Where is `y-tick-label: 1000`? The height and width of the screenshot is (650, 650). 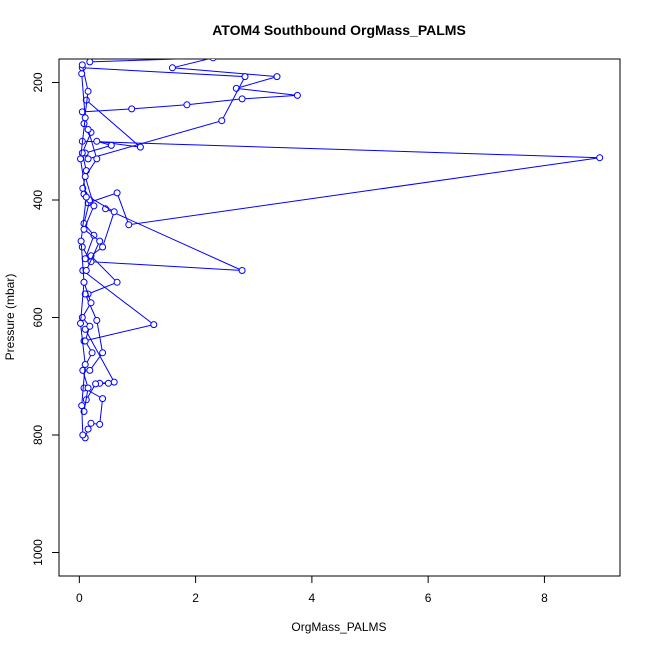
y-tick-label: 1000 is located at coordinates (38, 552).